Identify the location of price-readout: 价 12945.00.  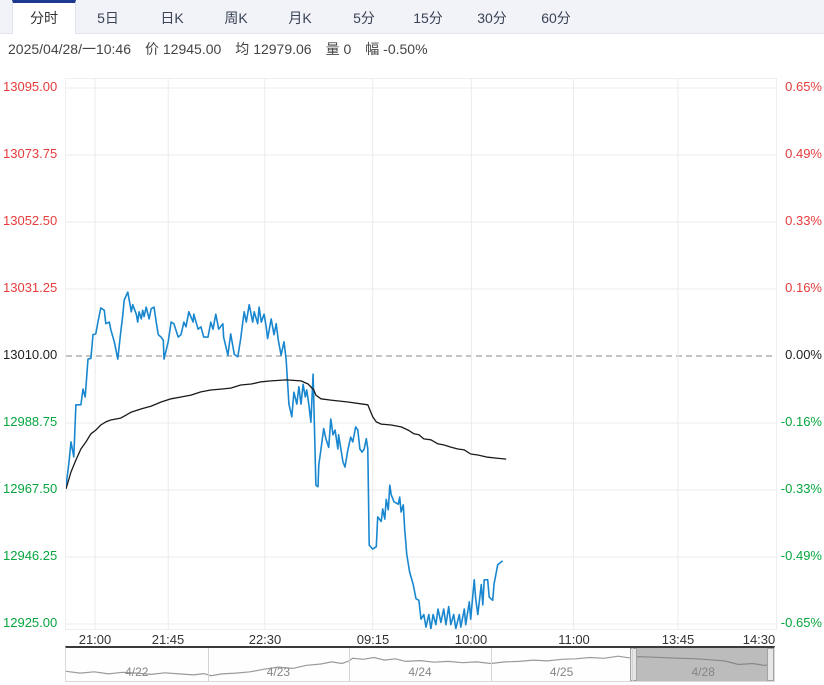
(183, 49).